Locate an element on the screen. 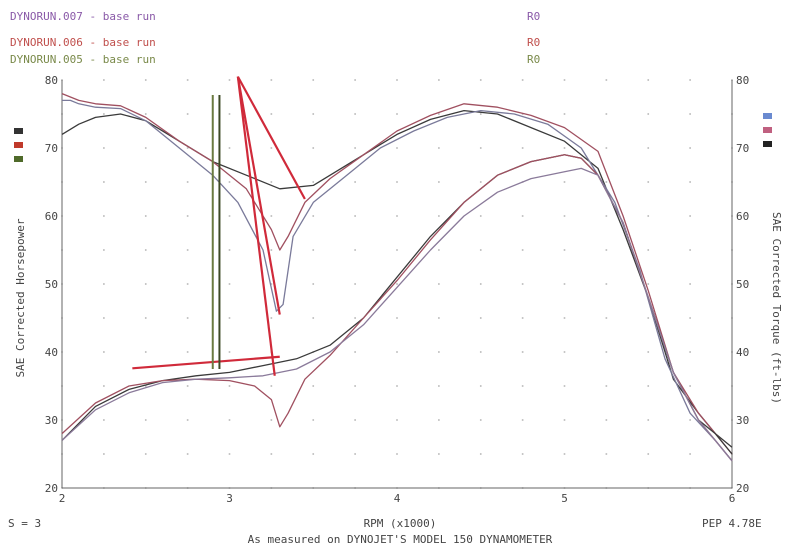 The width and height of the screenshot is (786, 550). y-right-tick-label: 70 is located at coordinates (742, 148).